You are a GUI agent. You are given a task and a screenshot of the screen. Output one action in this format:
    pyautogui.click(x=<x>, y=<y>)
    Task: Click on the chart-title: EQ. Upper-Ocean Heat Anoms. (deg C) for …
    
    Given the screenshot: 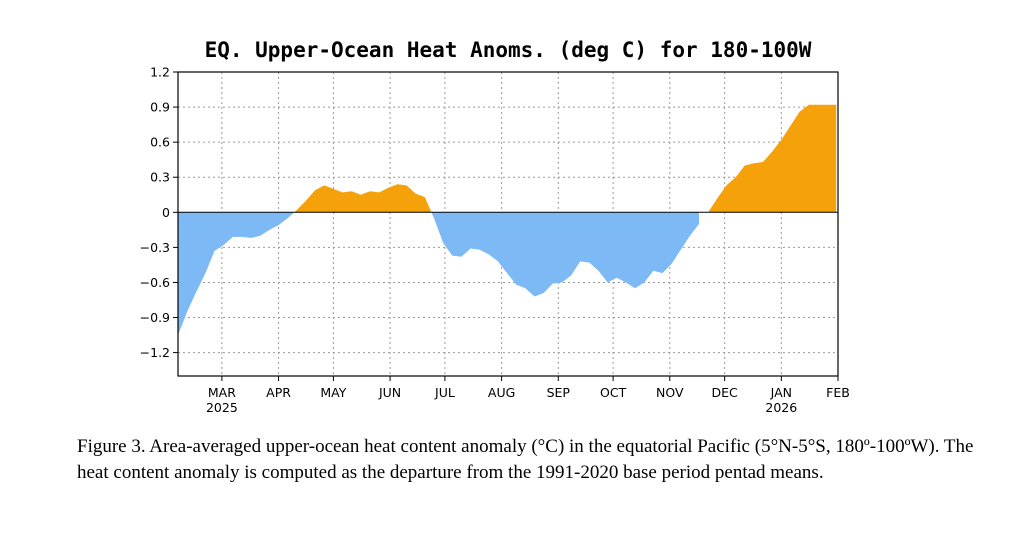 What is the action you would take?
    pyautogui.click(x=508, y=50)
    